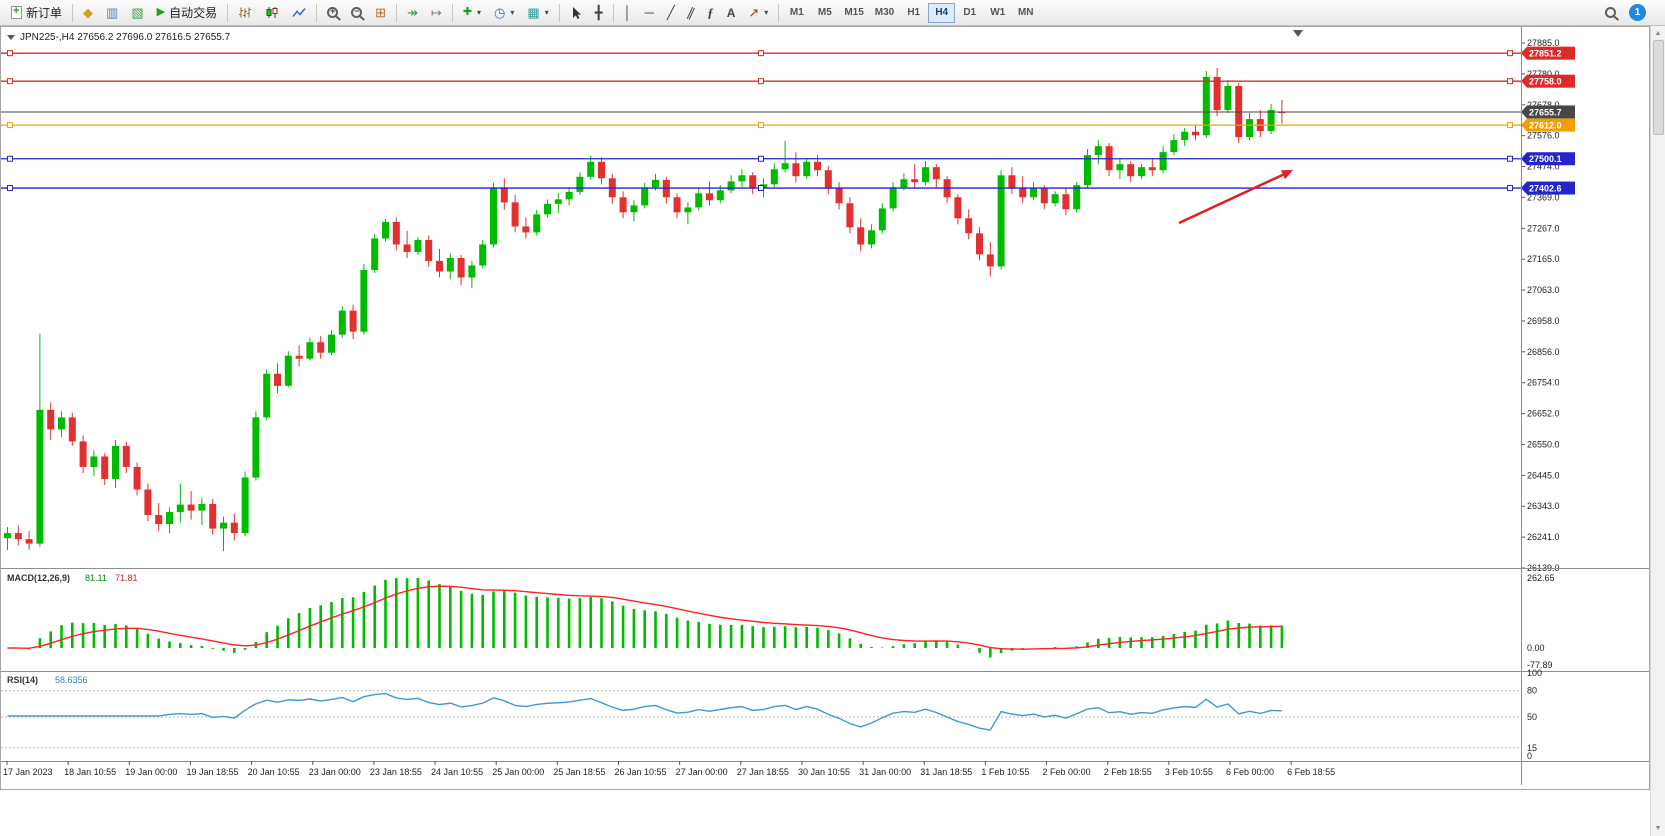 This screenshot has height=836, width=1665. I want to click on trendline-button: ╱, so click(671, 13).